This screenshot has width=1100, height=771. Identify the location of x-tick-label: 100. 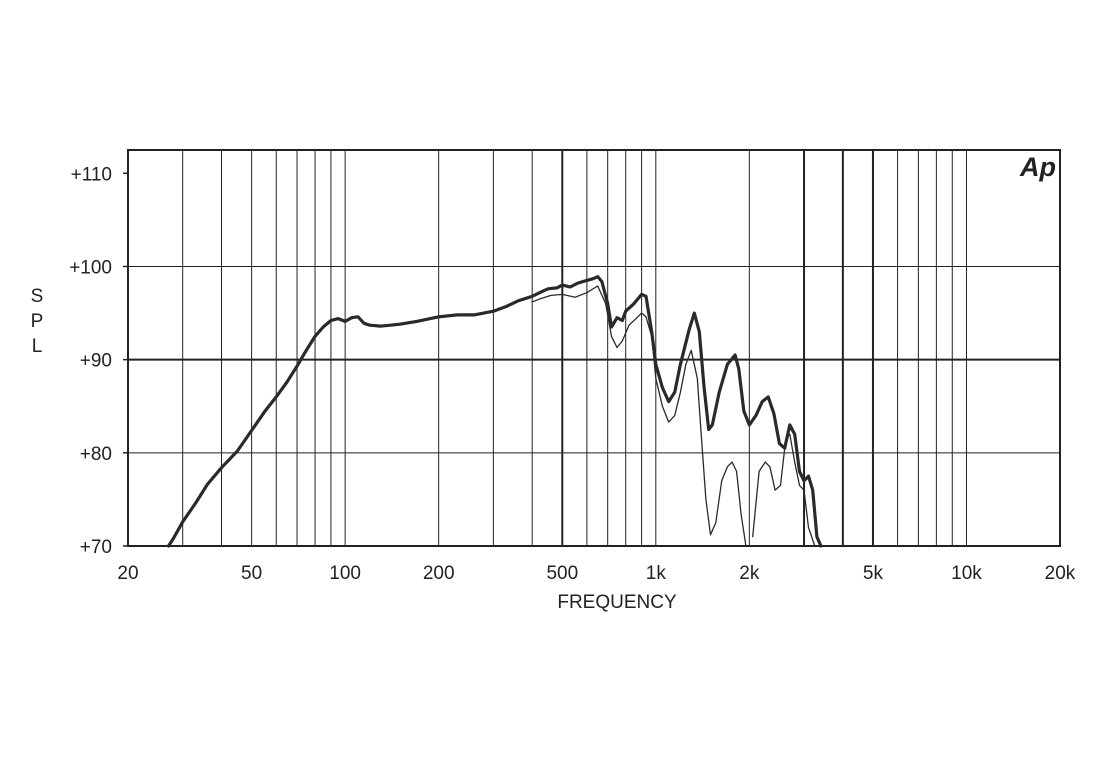
(345, 573).